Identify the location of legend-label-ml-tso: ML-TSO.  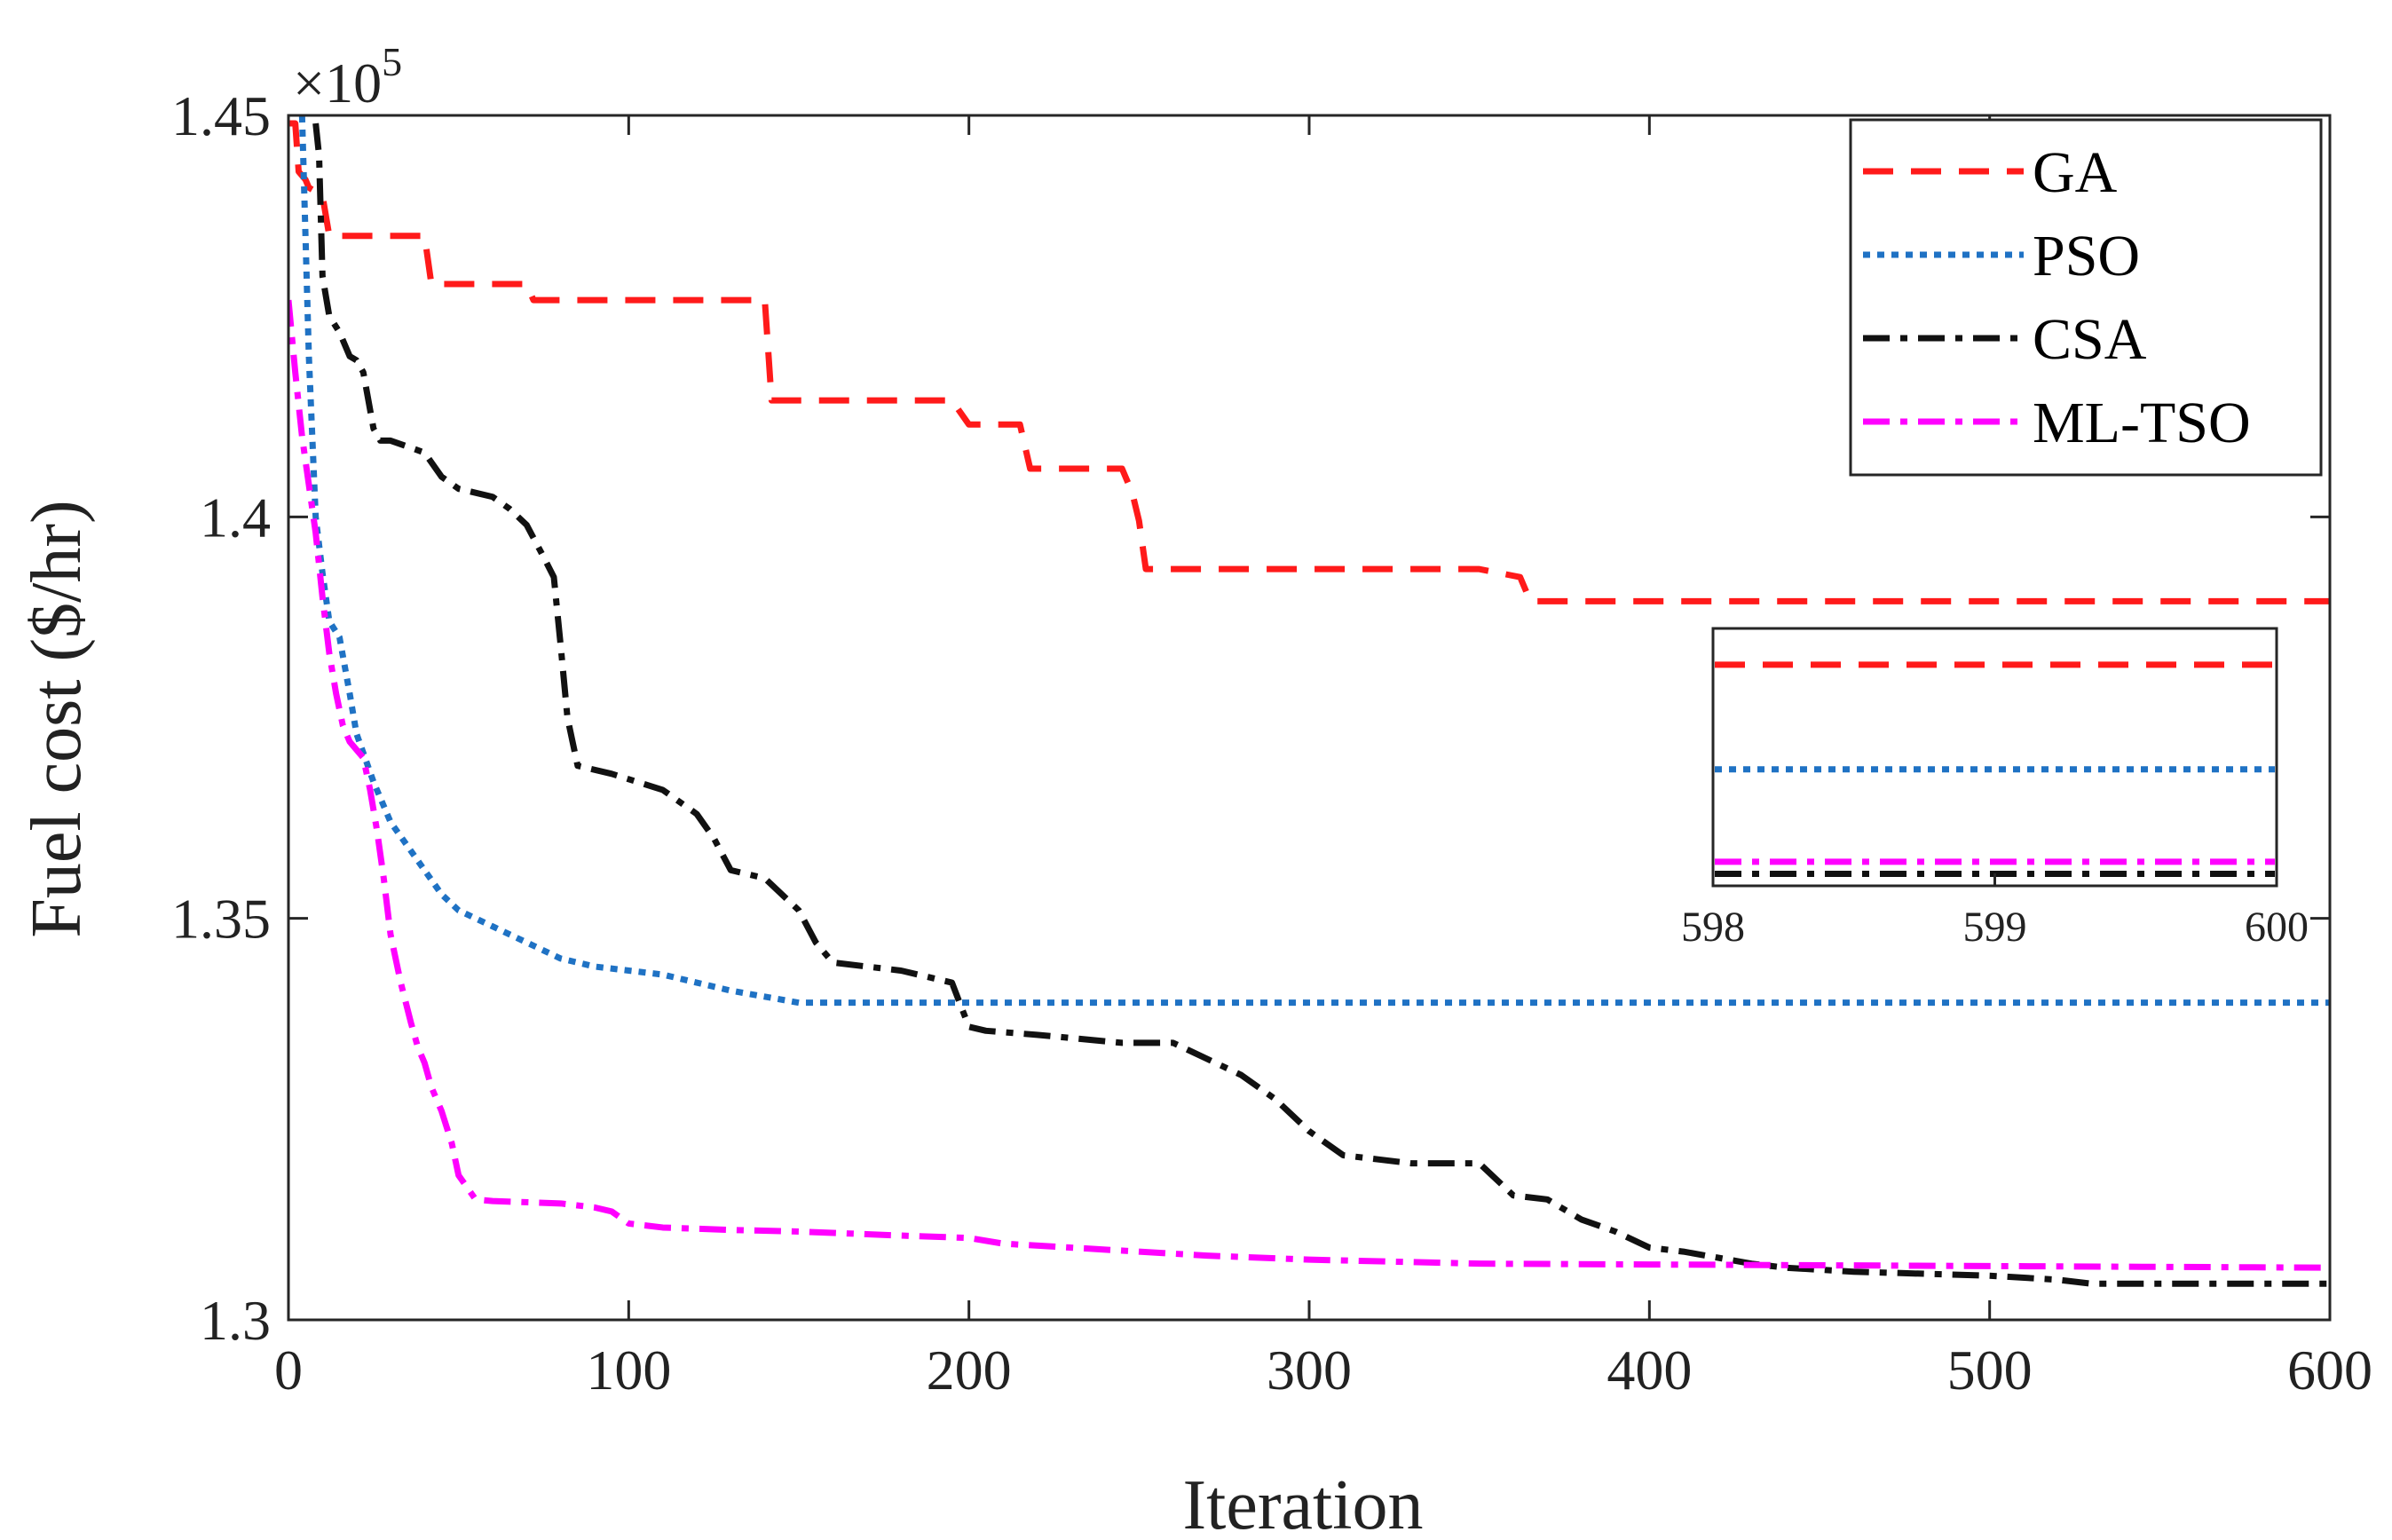
(2142, 423).